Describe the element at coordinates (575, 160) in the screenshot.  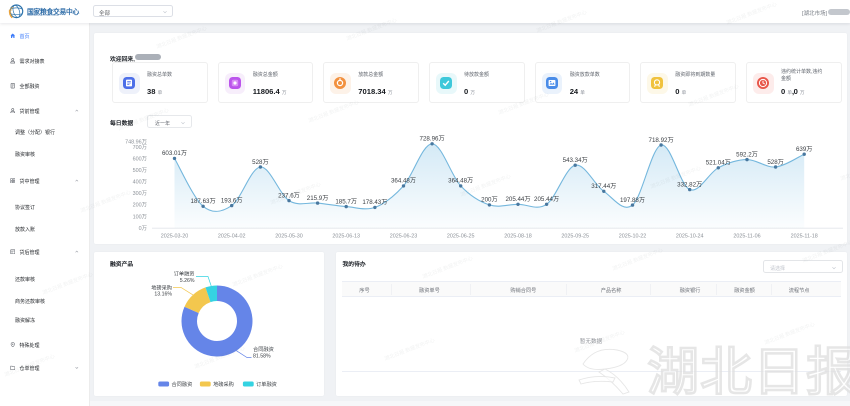
I see `svg-text: 543.34万` at that location.